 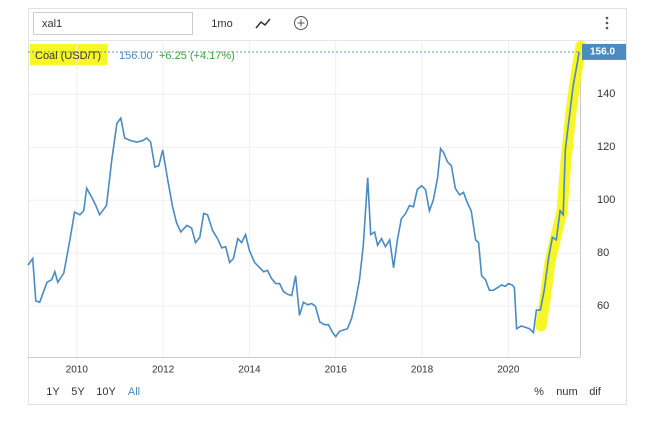 What do you see at coordinates (422, 370) in the screenshot?
I see `x-tick-label: 2018` at bounding box center [422, 370].